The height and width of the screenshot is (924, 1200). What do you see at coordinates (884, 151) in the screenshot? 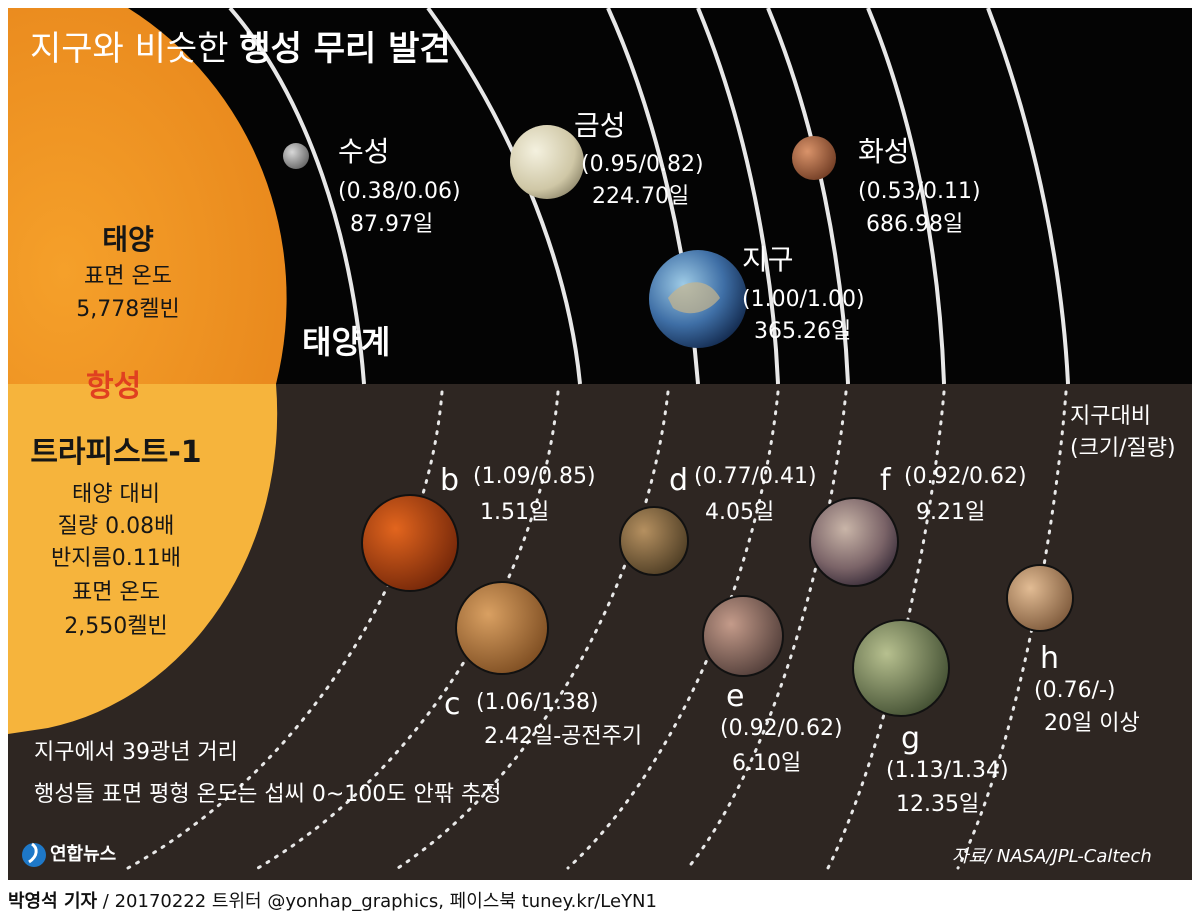
I see `mars-name: 화성` at bounding box center [884, 151].